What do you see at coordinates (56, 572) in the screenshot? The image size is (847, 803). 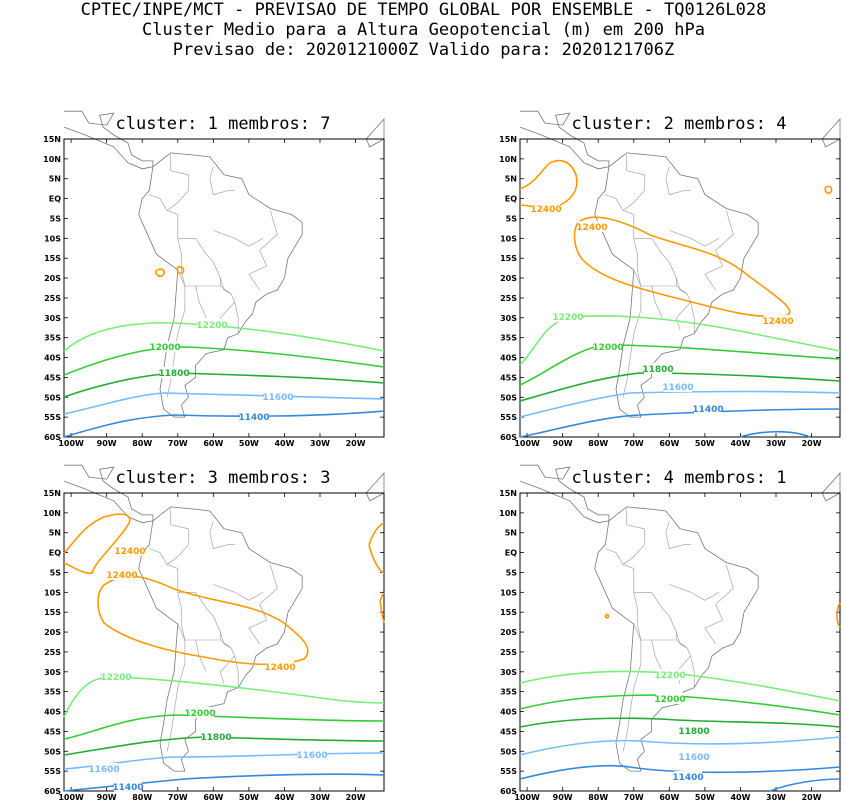 I see `lat-tick-label: 5S` at bounding box center [56, 572].